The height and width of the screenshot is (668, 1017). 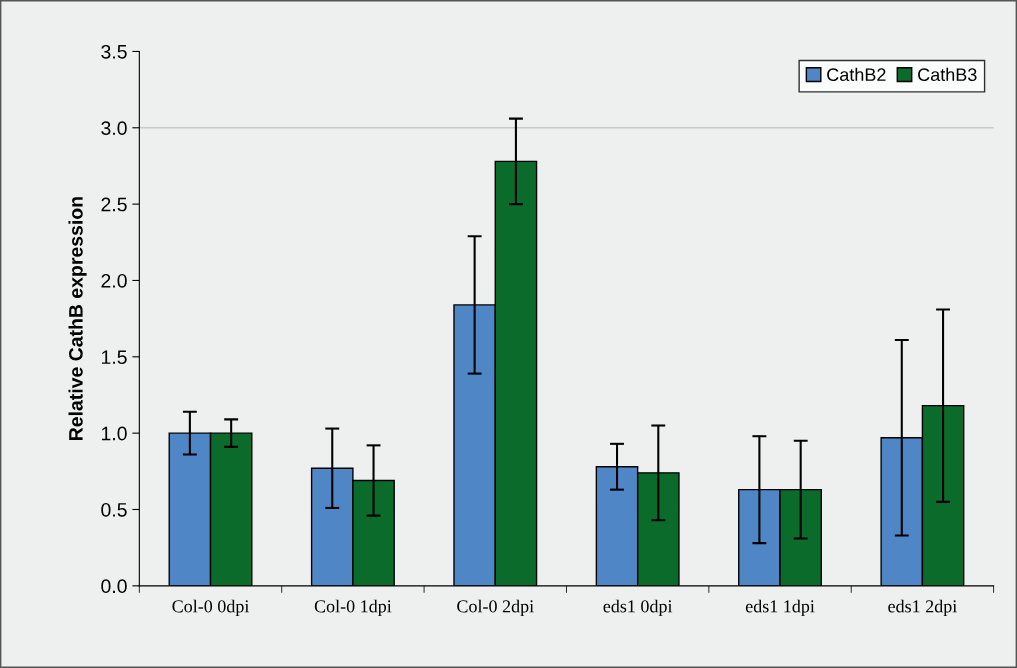 What do you see at coordinates (114, 51) in the screenshot?
I see `y-tick-label: 3.5` at bounding box center [114, 51].